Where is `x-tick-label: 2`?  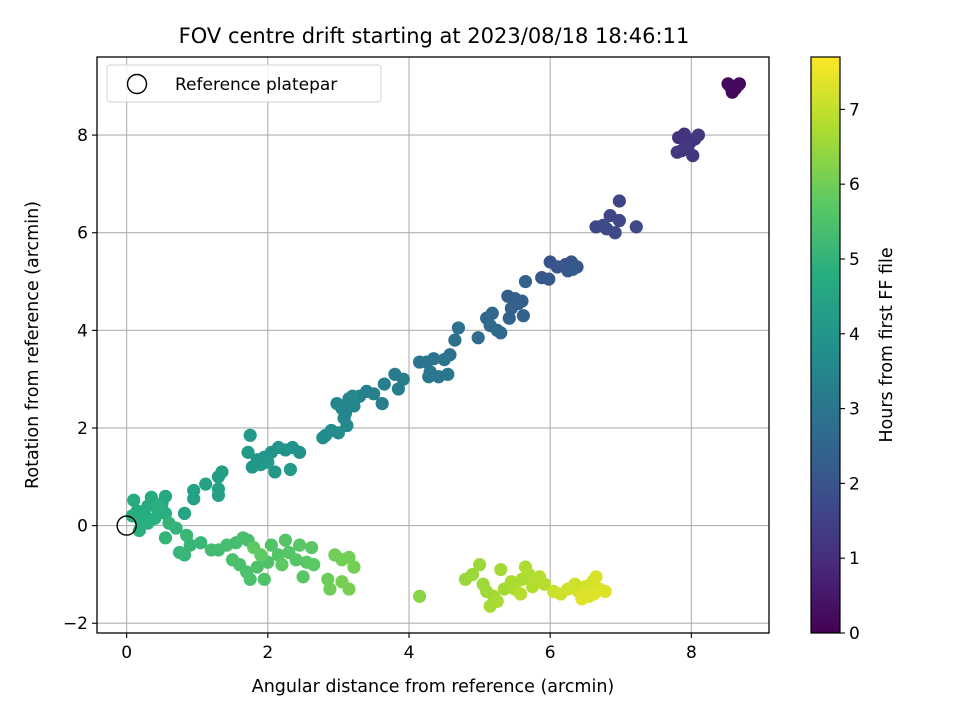 x-tick-label: 2 is located at coordinates (267, 653).